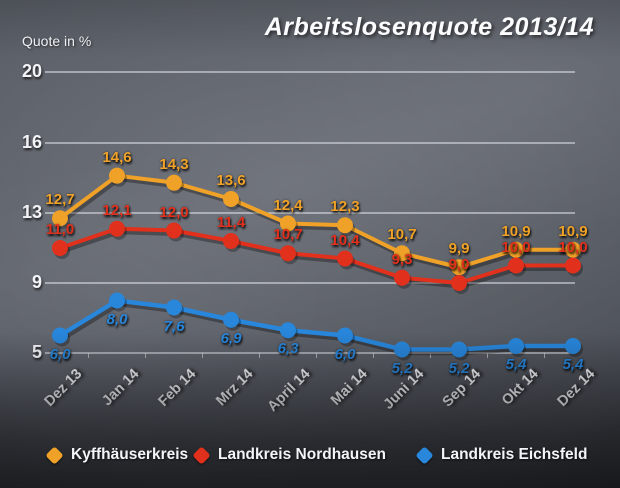 The height and width of the screenshot is (488, 620). Describe the element at coordinates (402, 259) in the screenshot. I see `value-label: 9,3` at that location.